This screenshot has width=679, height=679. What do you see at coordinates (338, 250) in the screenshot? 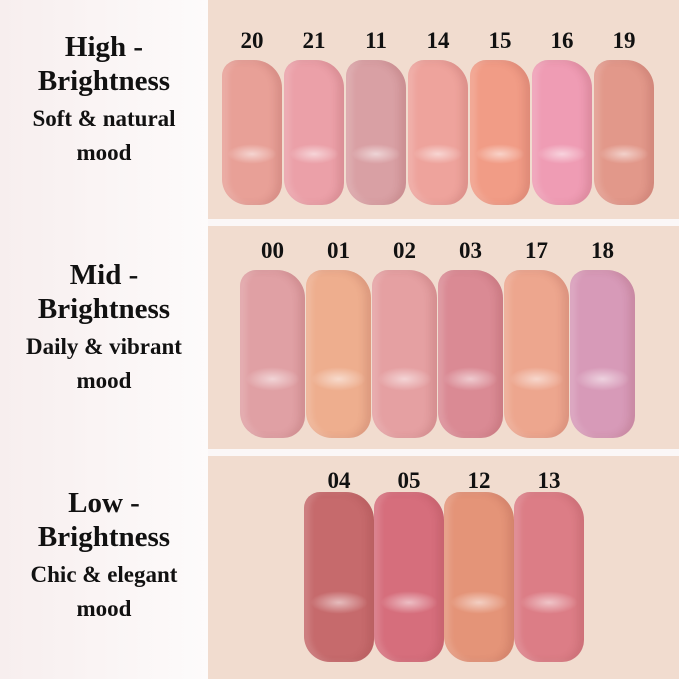
I see `shade-number: 01` at bounding box center [338, 250].